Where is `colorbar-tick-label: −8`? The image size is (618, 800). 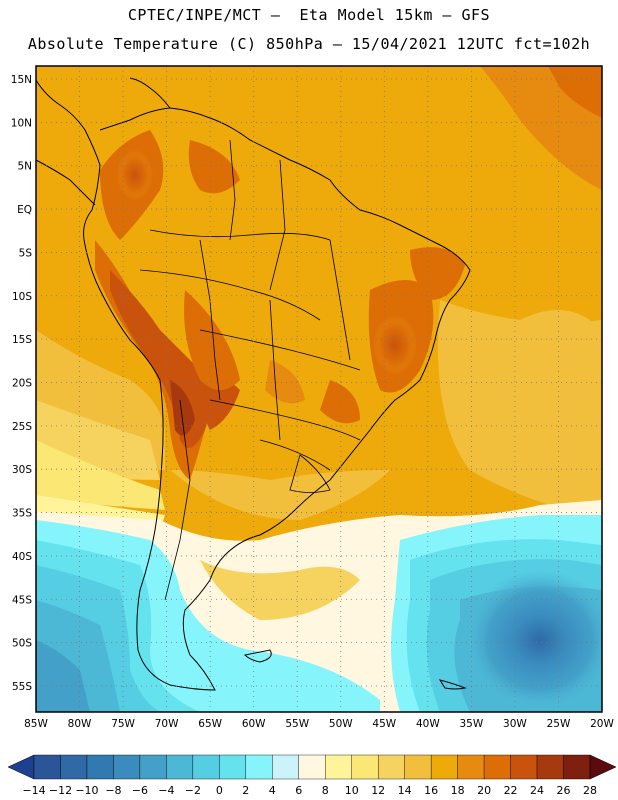 colorbar-tick-label: −8 is located at coordinates (113, 790).